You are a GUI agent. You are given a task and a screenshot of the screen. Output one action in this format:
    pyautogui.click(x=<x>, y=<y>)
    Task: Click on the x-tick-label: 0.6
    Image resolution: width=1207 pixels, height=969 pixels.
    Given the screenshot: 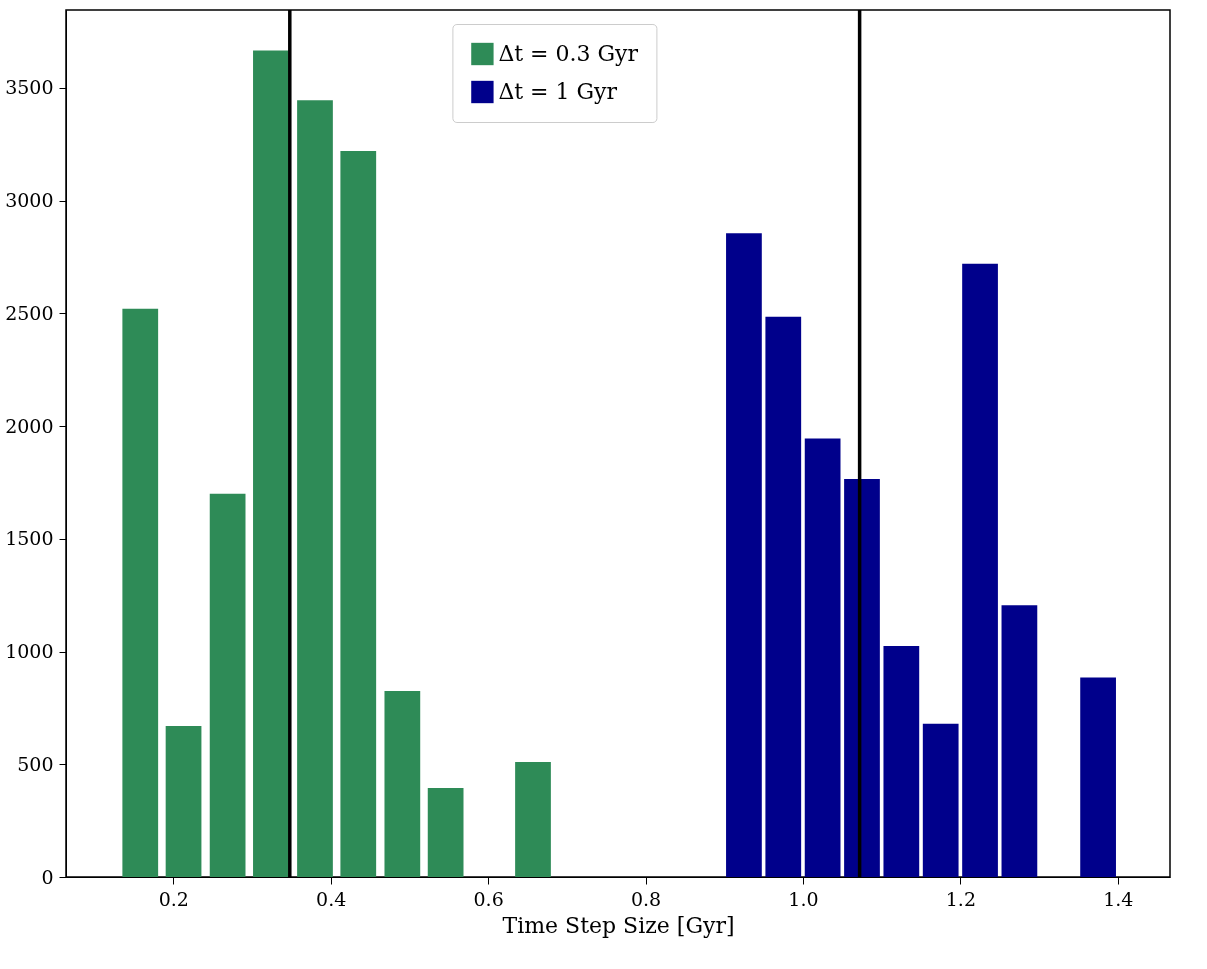 What is the action you would take?
    pyautogui.click(x=488, y=898)
    